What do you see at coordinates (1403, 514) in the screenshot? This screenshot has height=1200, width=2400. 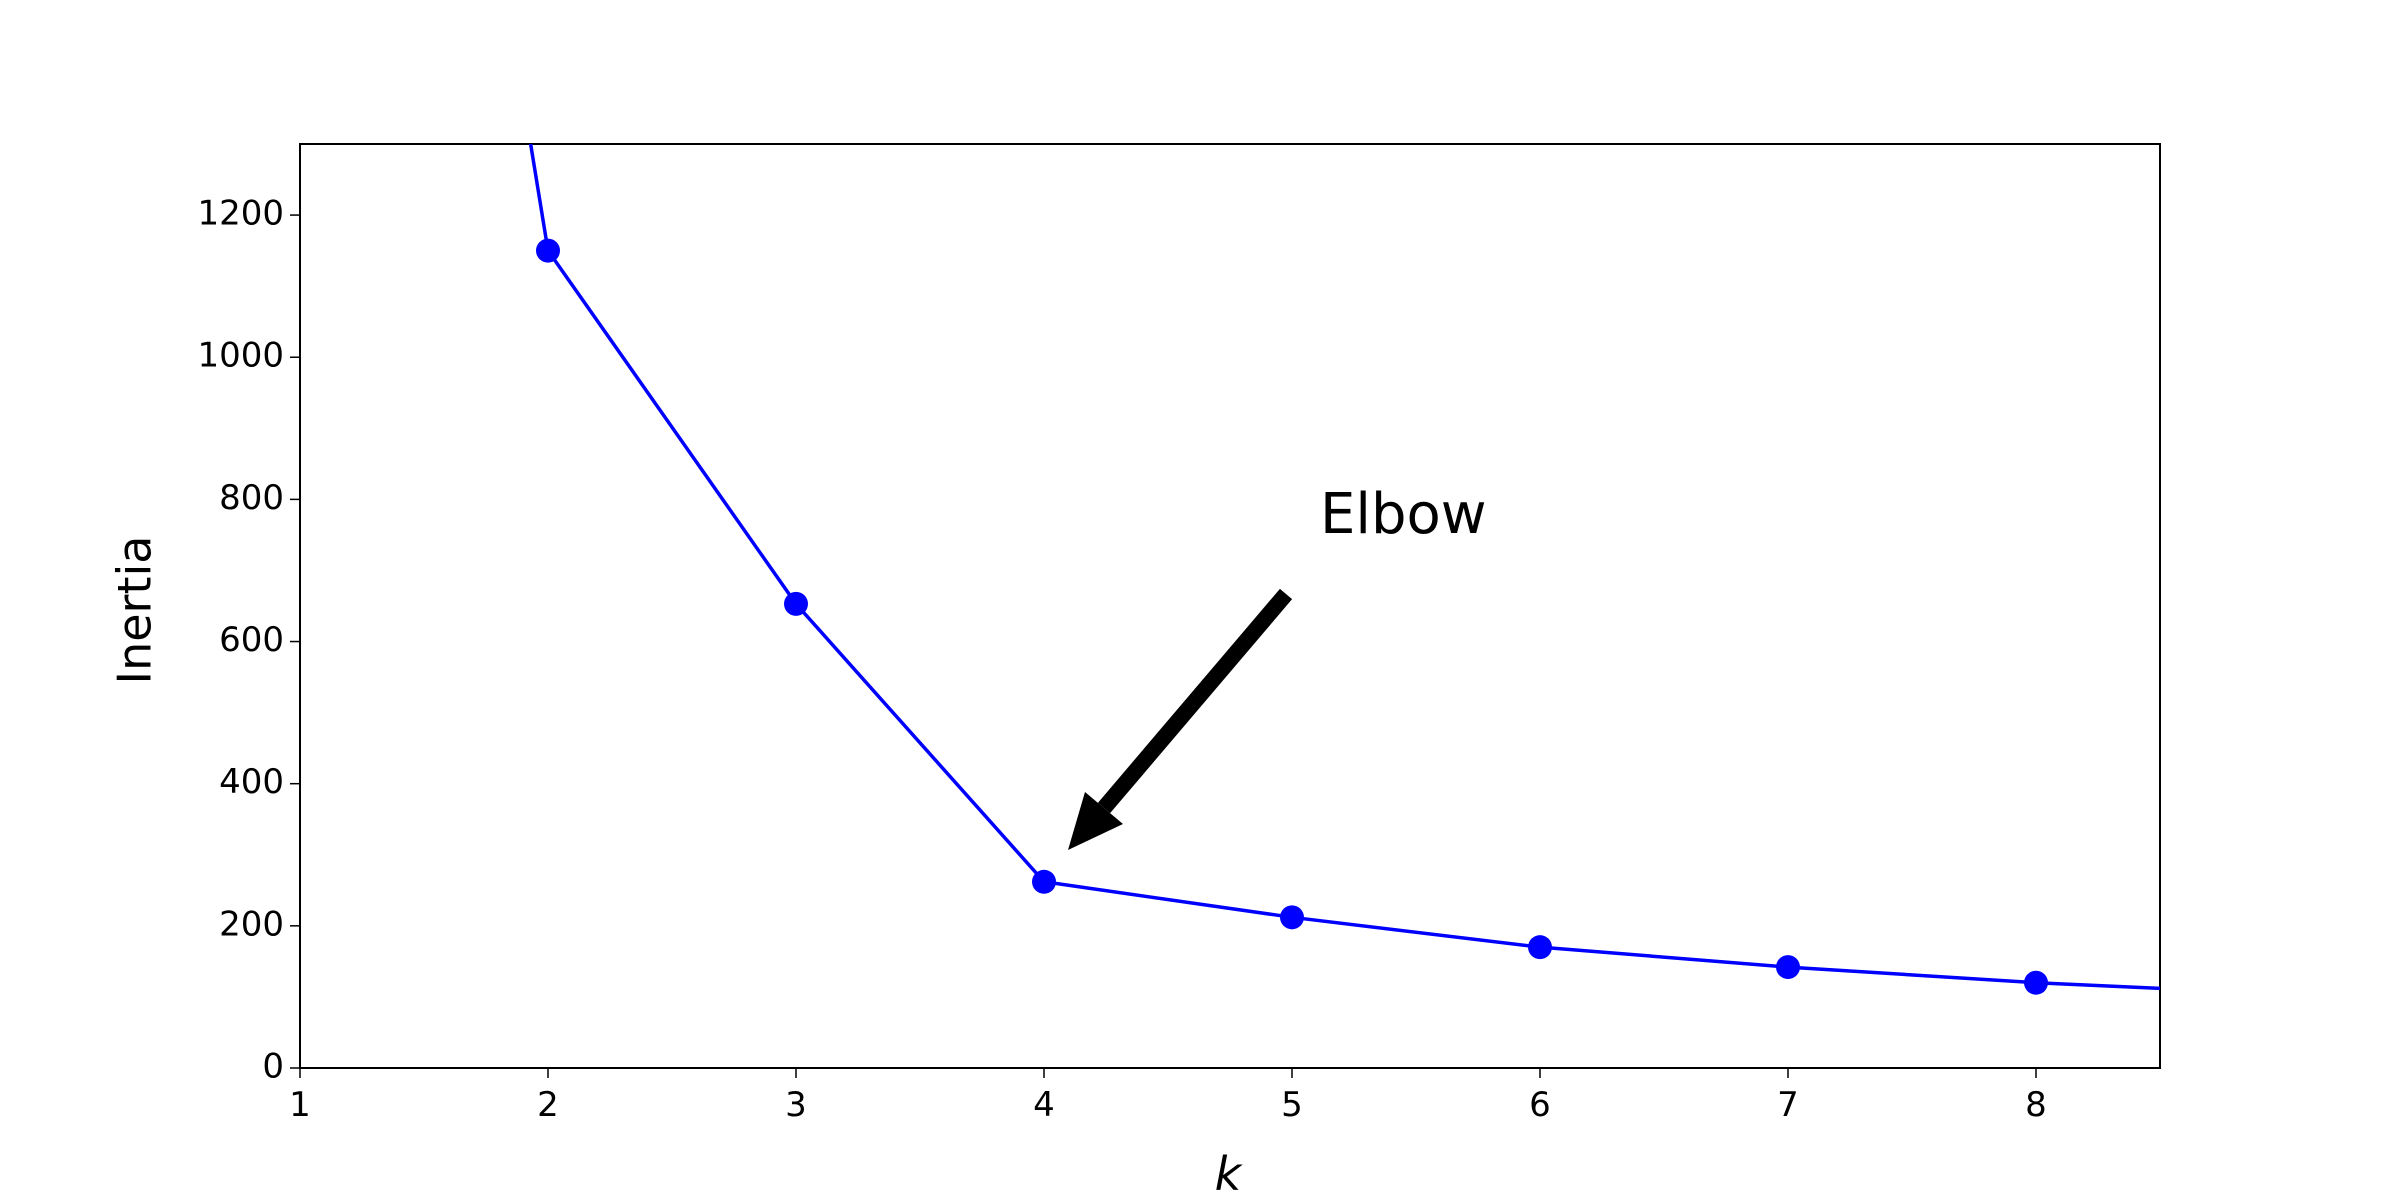 I see `annotation-text: Elbow` at bounding box center [1403, 514].